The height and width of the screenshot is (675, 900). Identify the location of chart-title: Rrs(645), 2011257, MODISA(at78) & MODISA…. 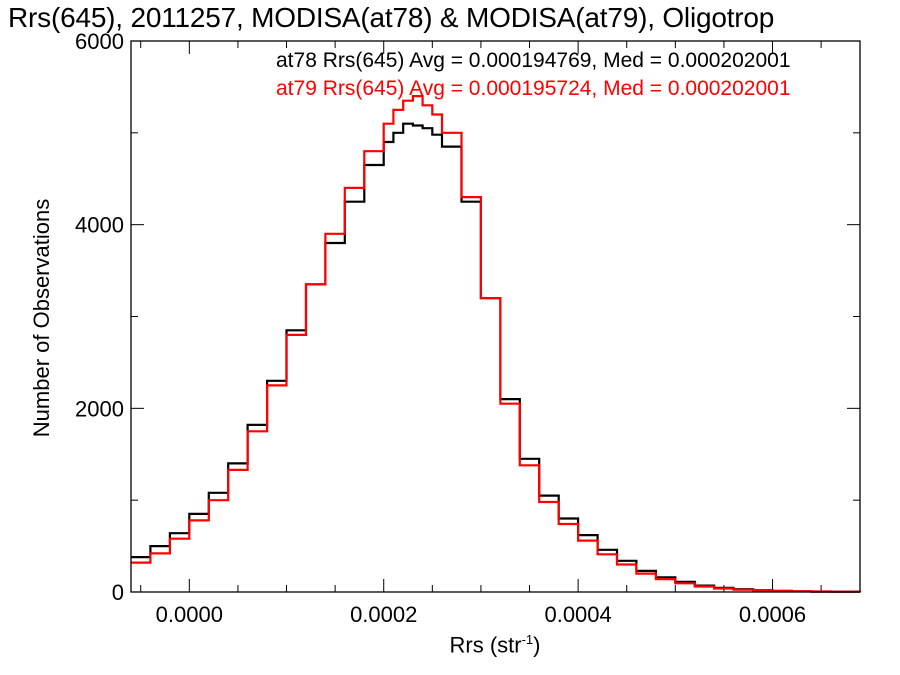
(391, 17).